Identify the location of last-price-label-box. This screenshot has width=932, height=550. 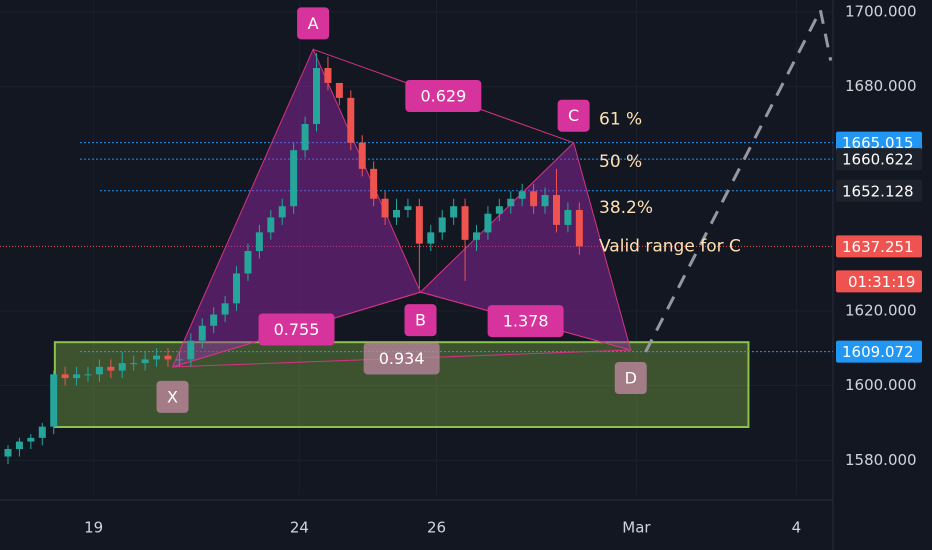
(879, 246).